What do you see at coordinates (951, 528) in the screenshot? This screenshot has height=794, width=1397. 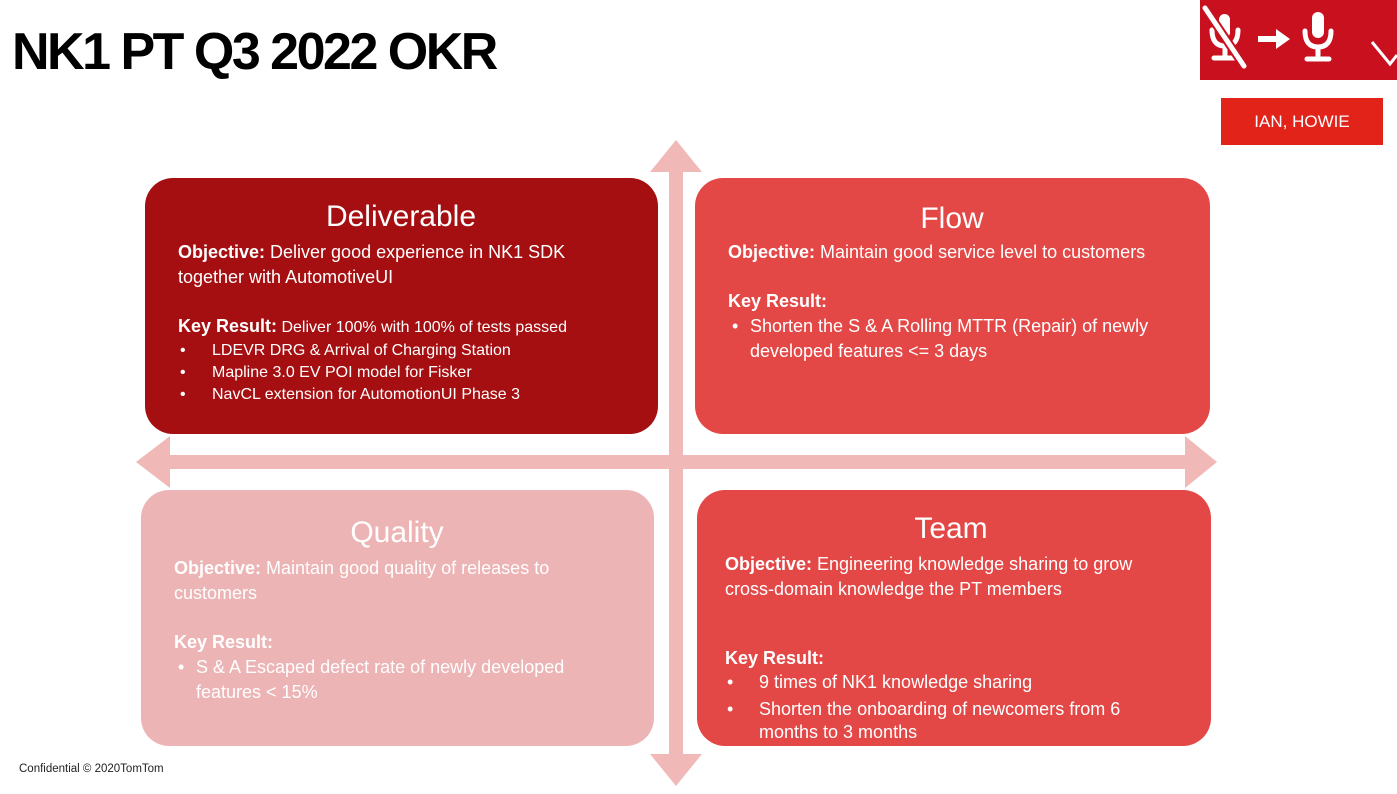 I see `quadrant-heading: Team` at bounding box center [951, 528].